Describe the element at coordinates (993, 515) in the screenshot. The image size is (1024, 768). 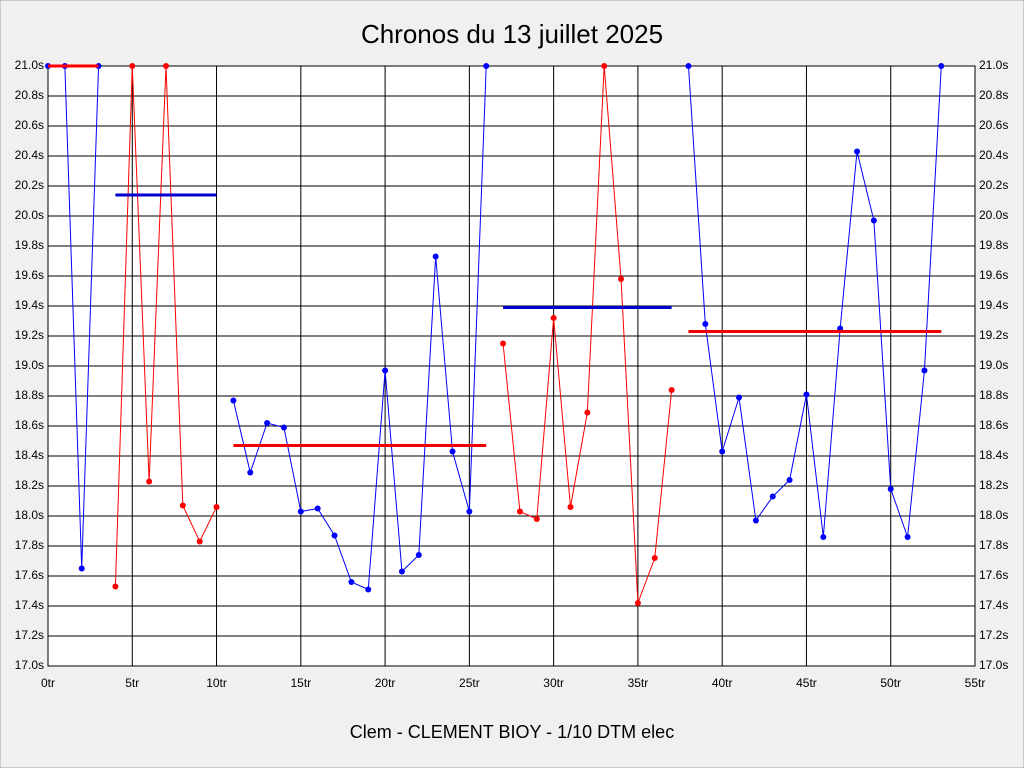
I see `y2-tick-label: 18.0s` at that location.